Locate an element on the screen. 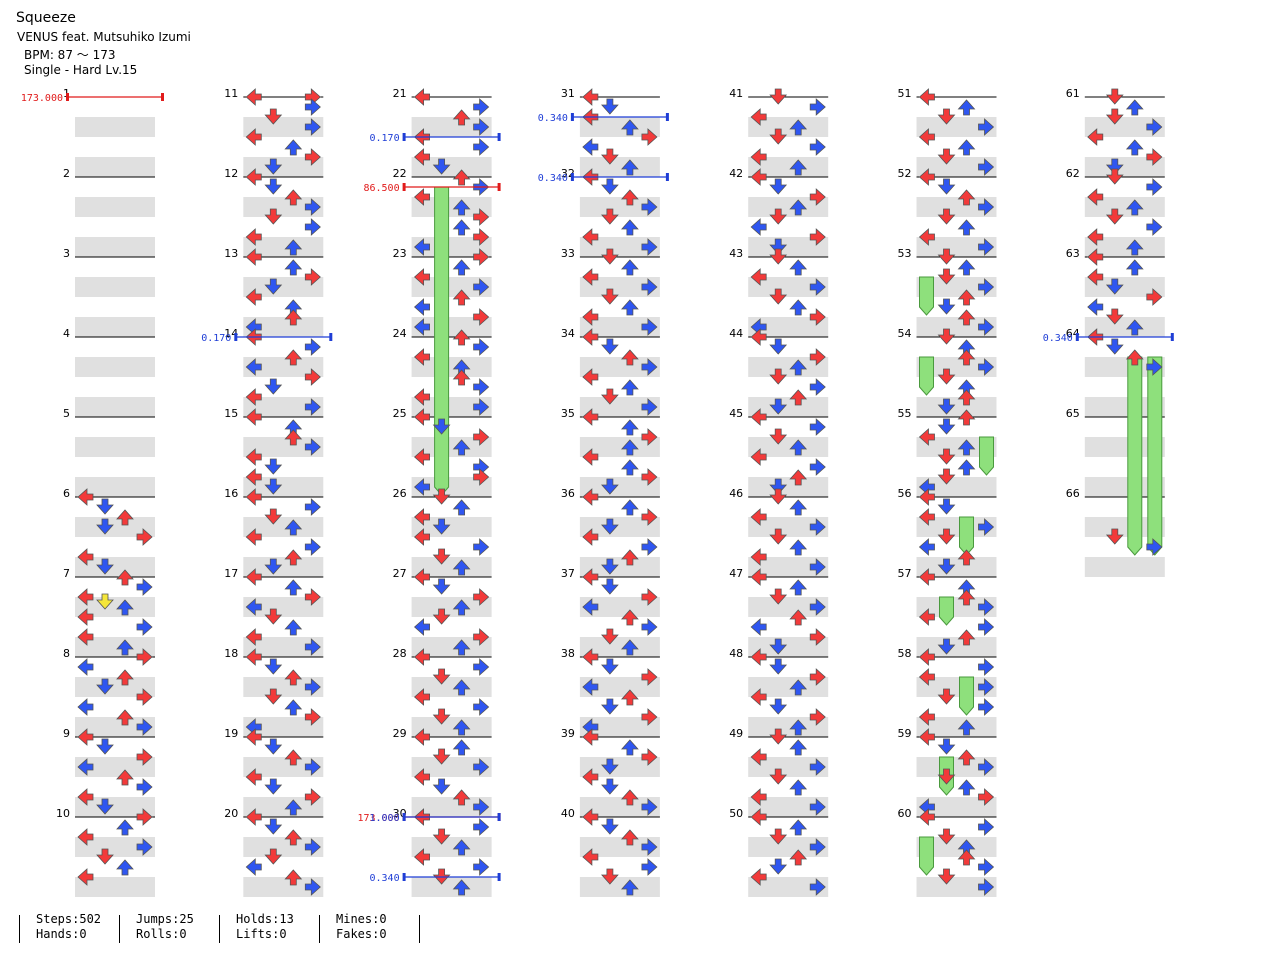 Image resolution: width=1280 pixels, height=961 pixels. measure-number: 38 is located at coordinates (568, 653).